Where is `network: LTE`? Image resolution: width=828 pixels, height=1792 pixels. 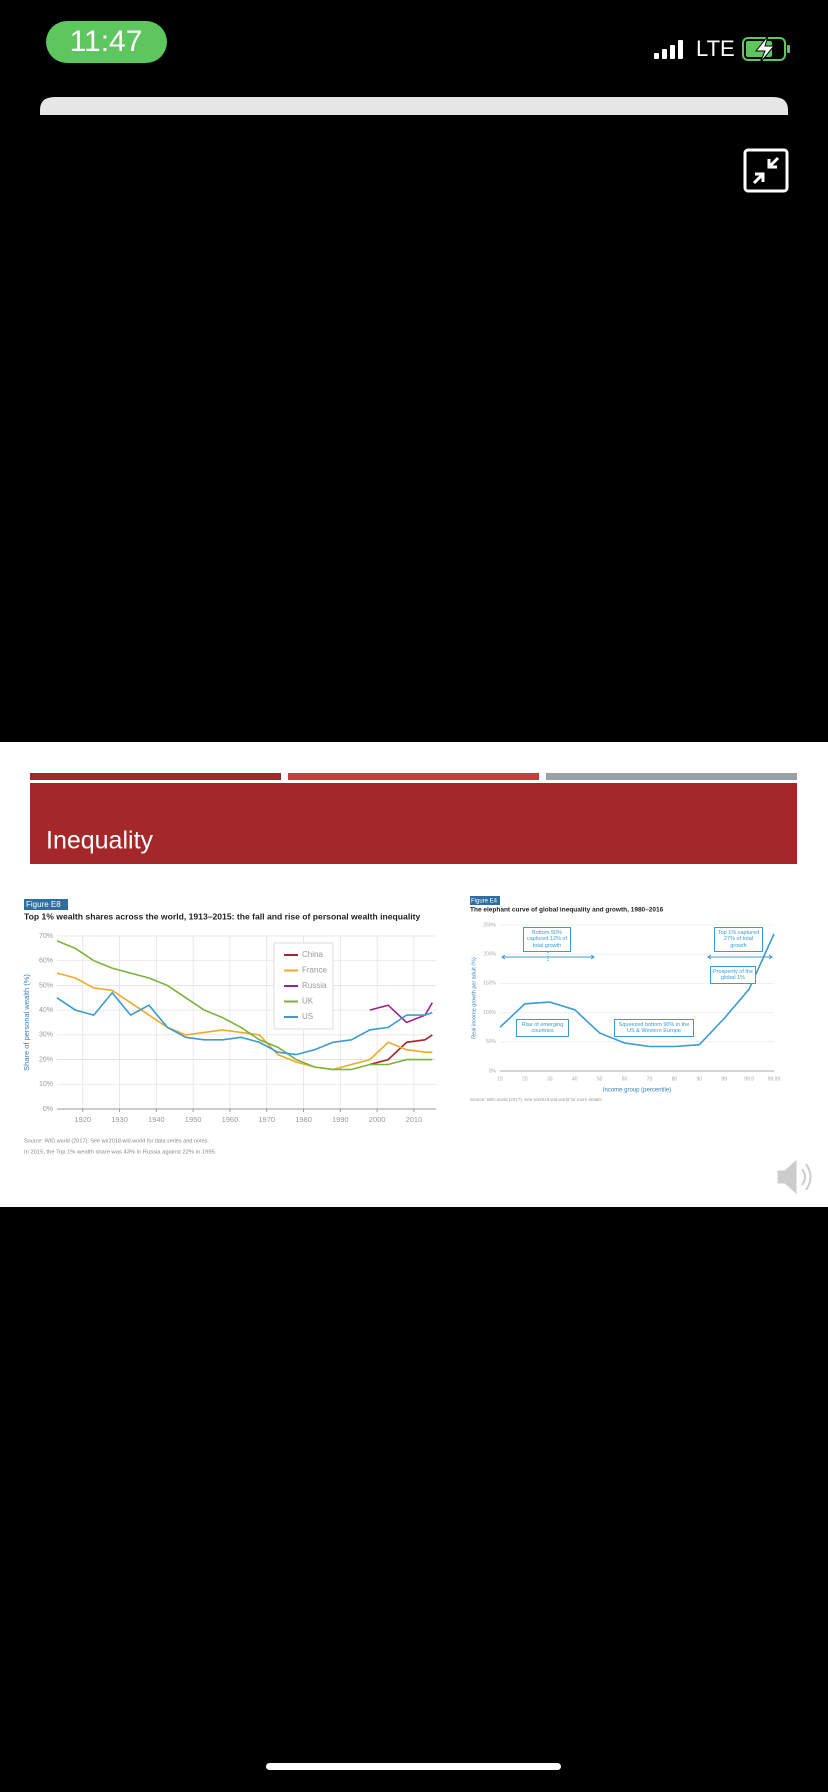
network: LTE is located at coordinates (715, 48).